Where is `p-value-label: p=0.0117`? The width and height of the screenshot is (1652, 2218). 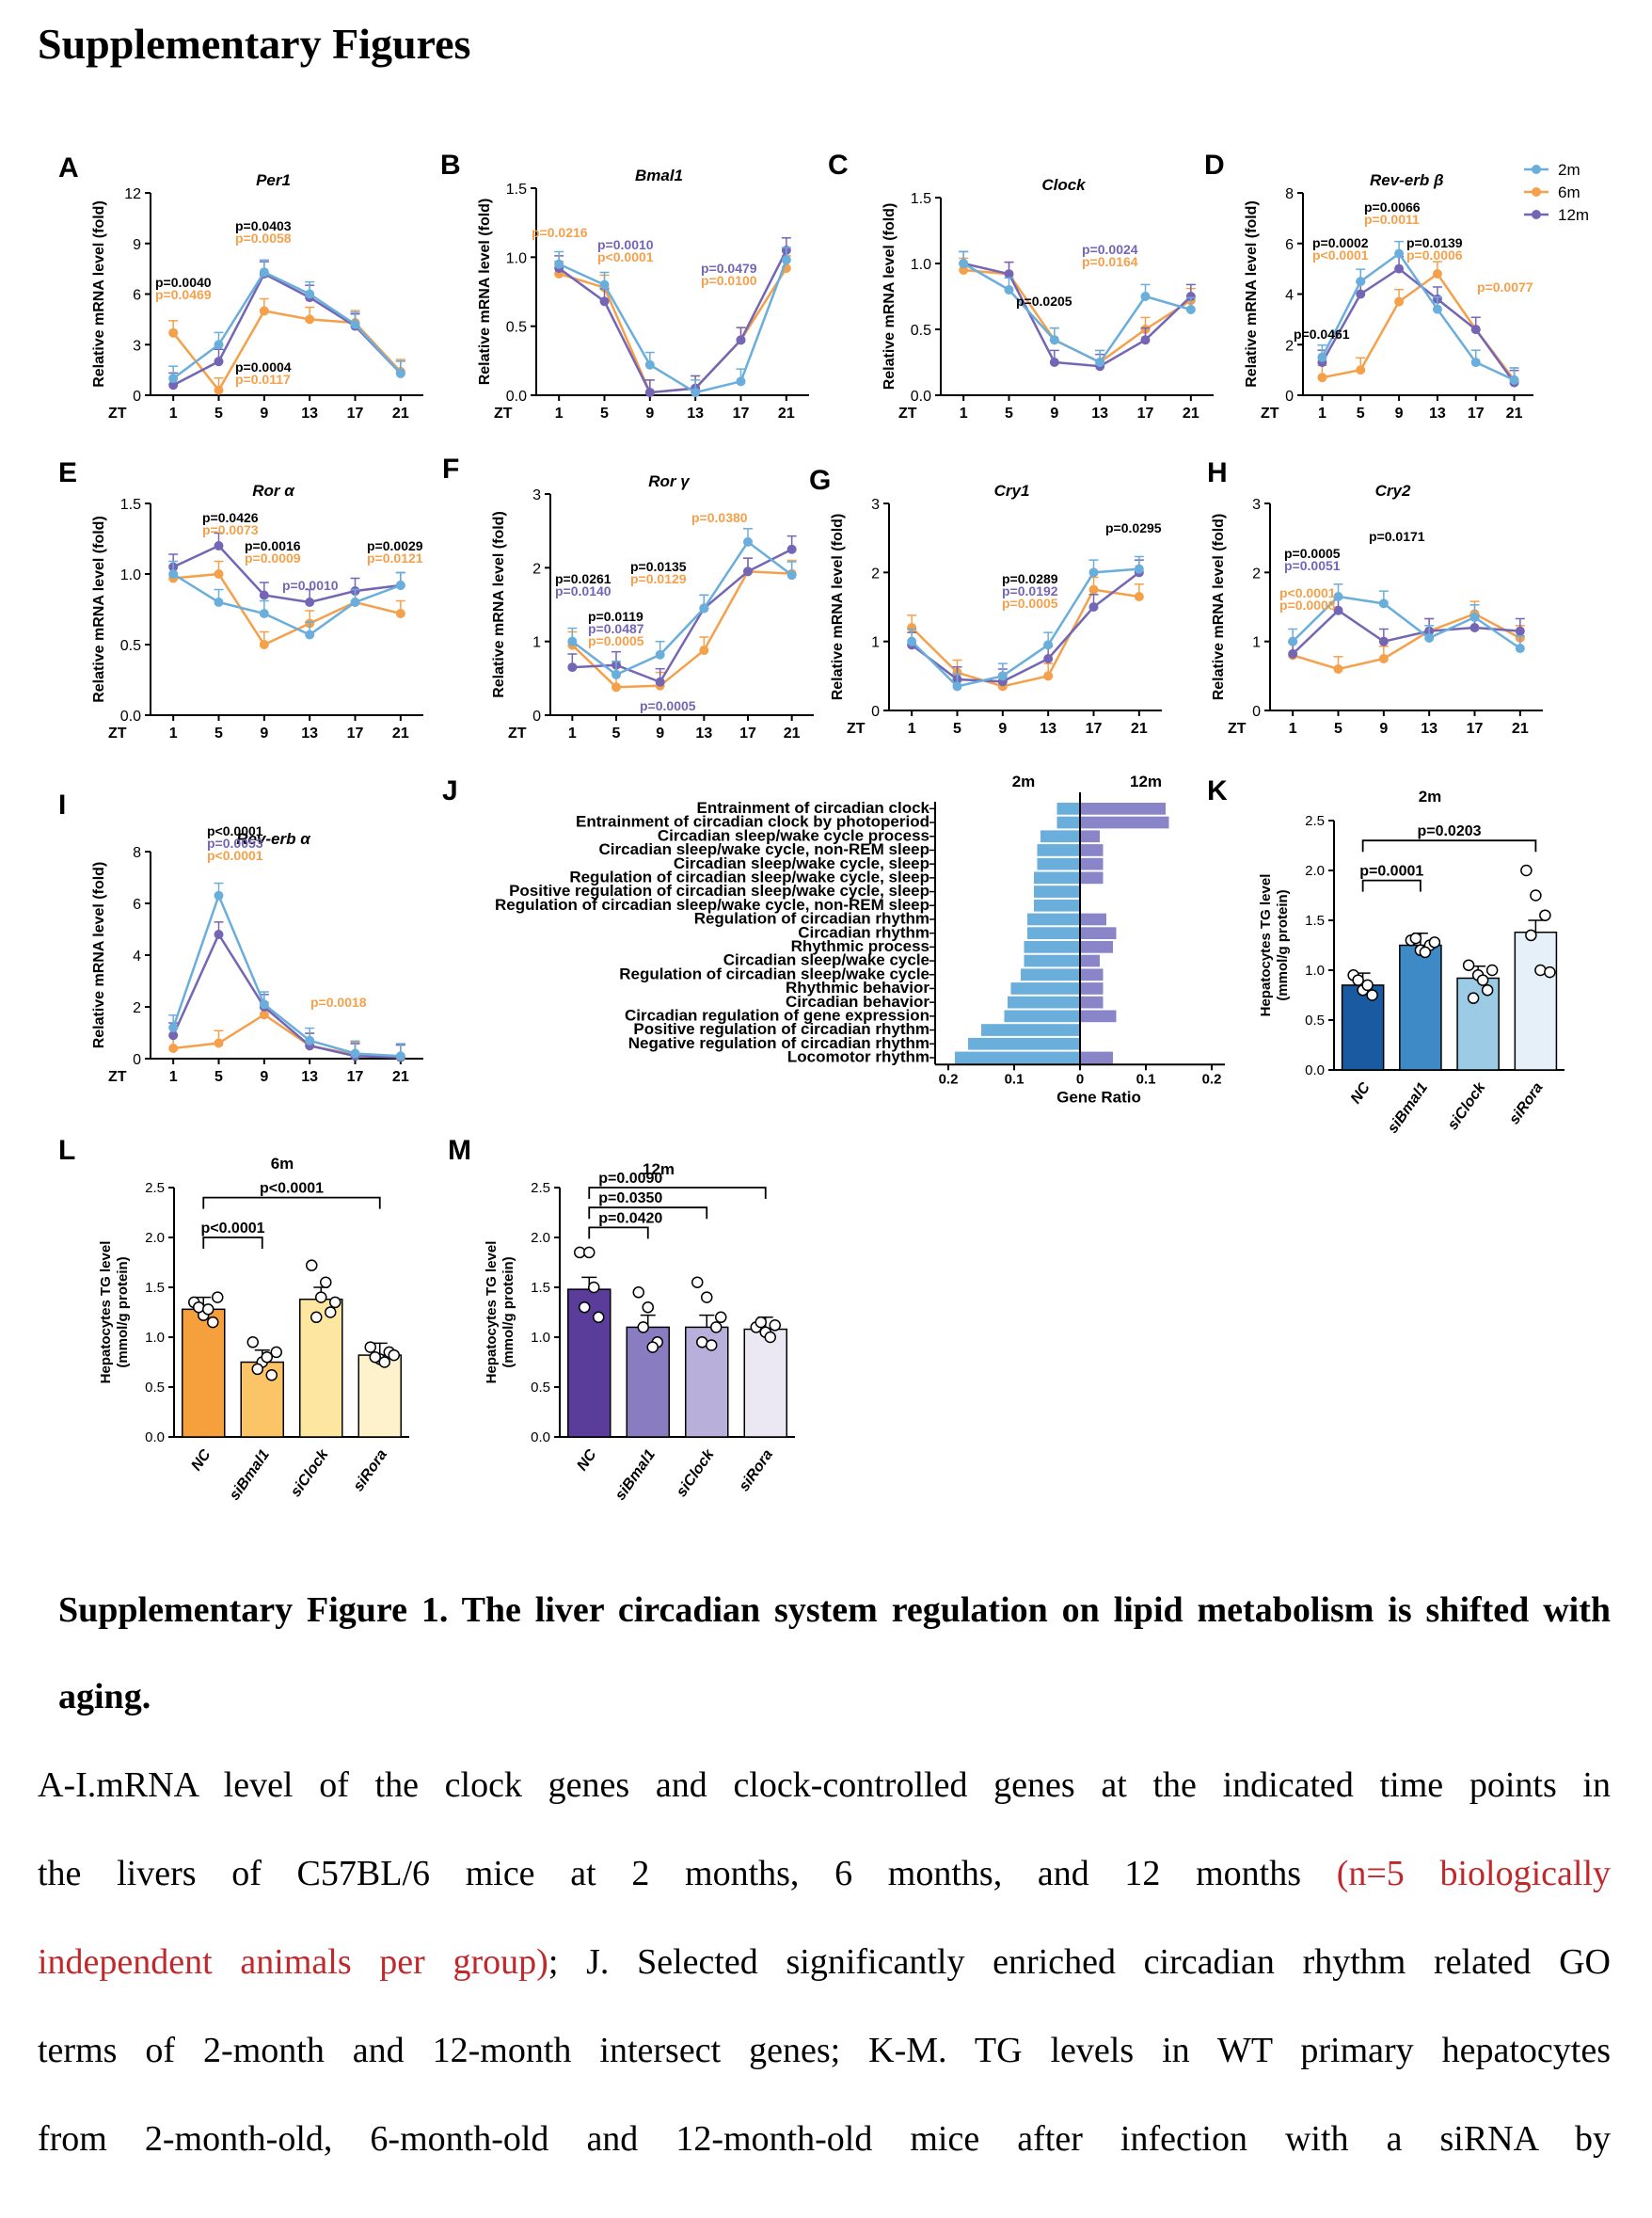
p-value-label: p=0.0117 is located at coordinates (263, 379).